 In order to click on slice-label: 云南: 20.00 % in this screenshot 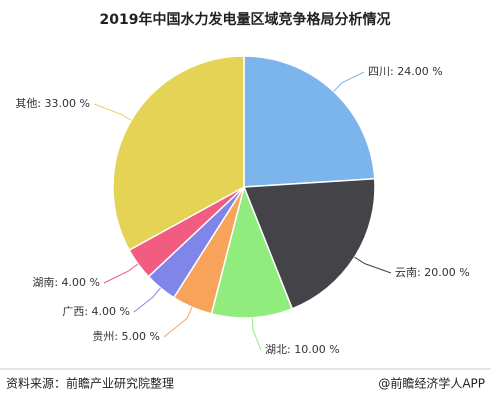, I will do `click(432, 272)`.